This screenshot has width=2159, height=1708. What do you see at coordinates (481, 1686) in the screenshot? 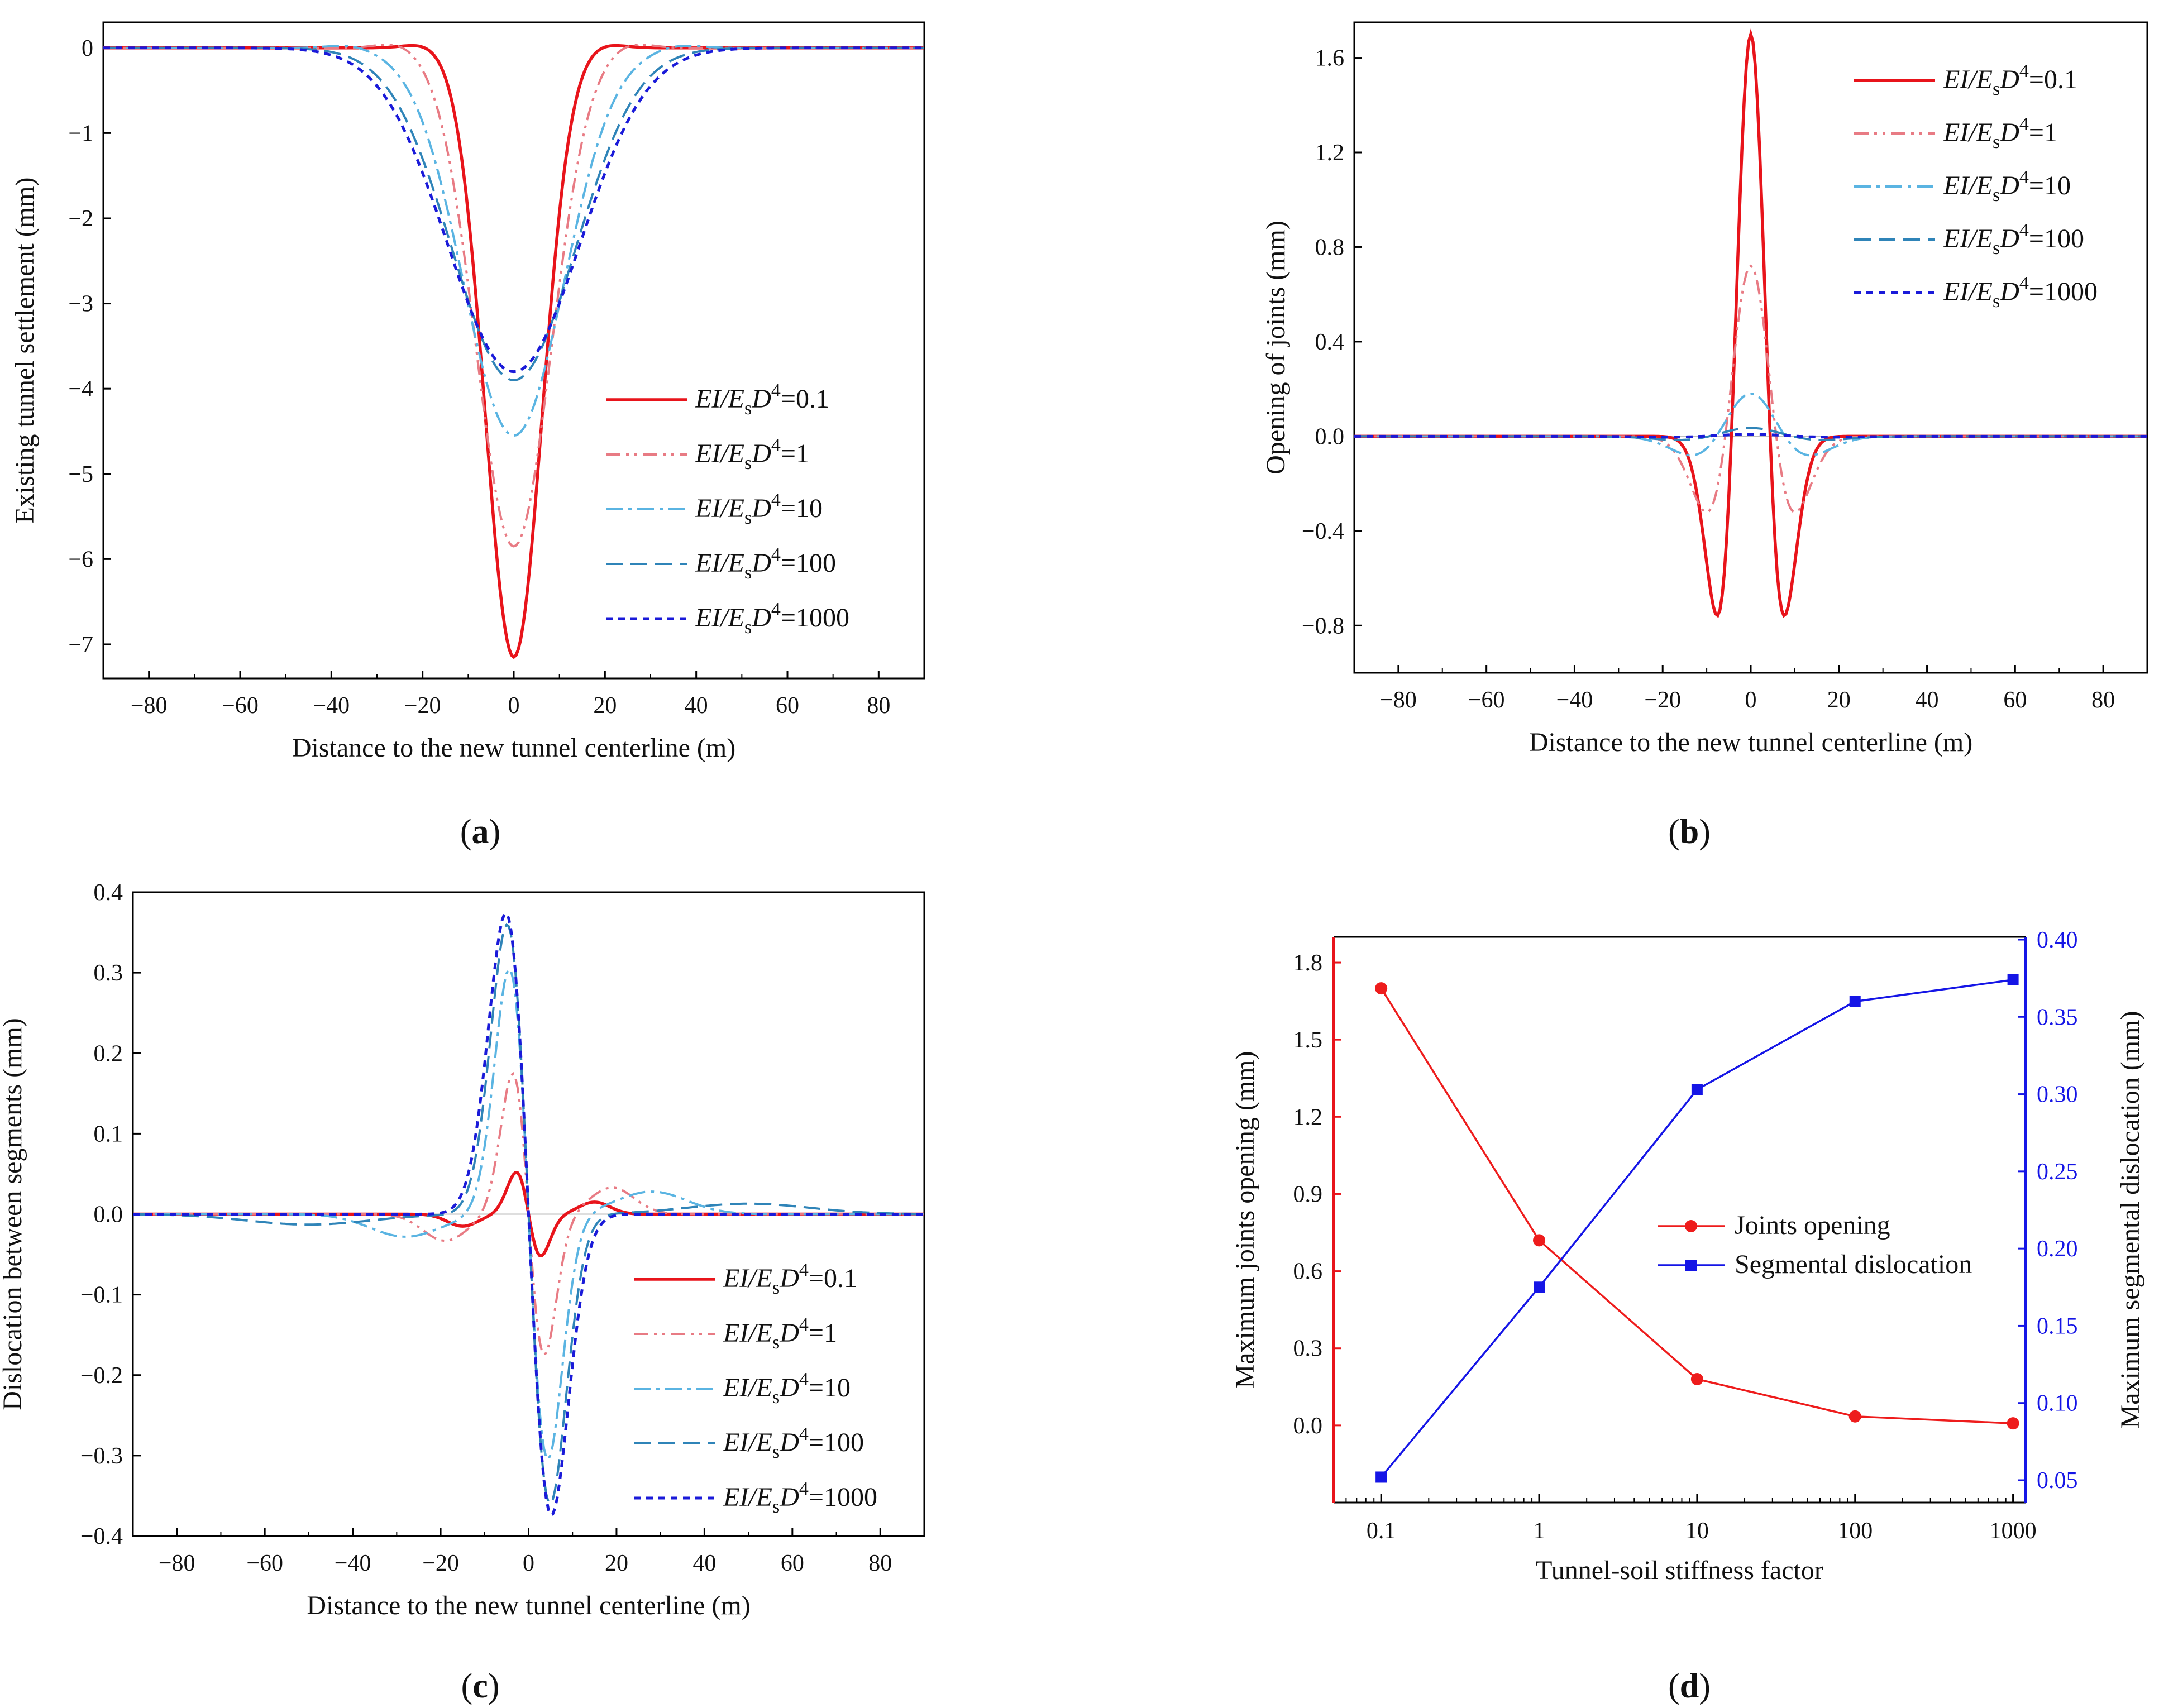
I see `panel-label: (c)` at bounding box center [481, 1686].